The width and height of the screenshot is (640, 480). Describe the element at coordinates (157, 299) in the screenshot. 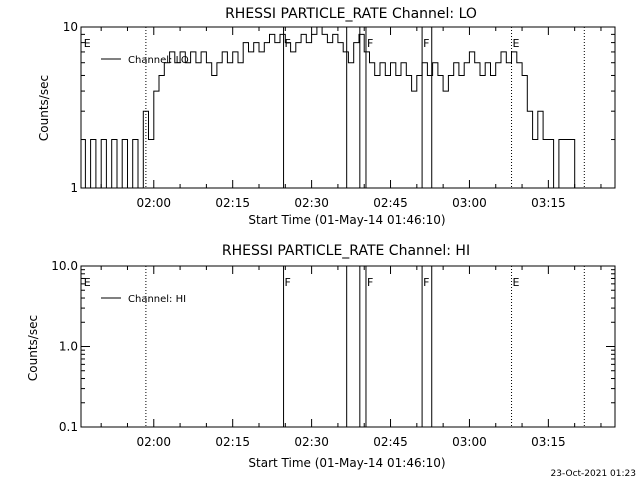

I see `panel2-legend-label: Channel: HI` at that location.